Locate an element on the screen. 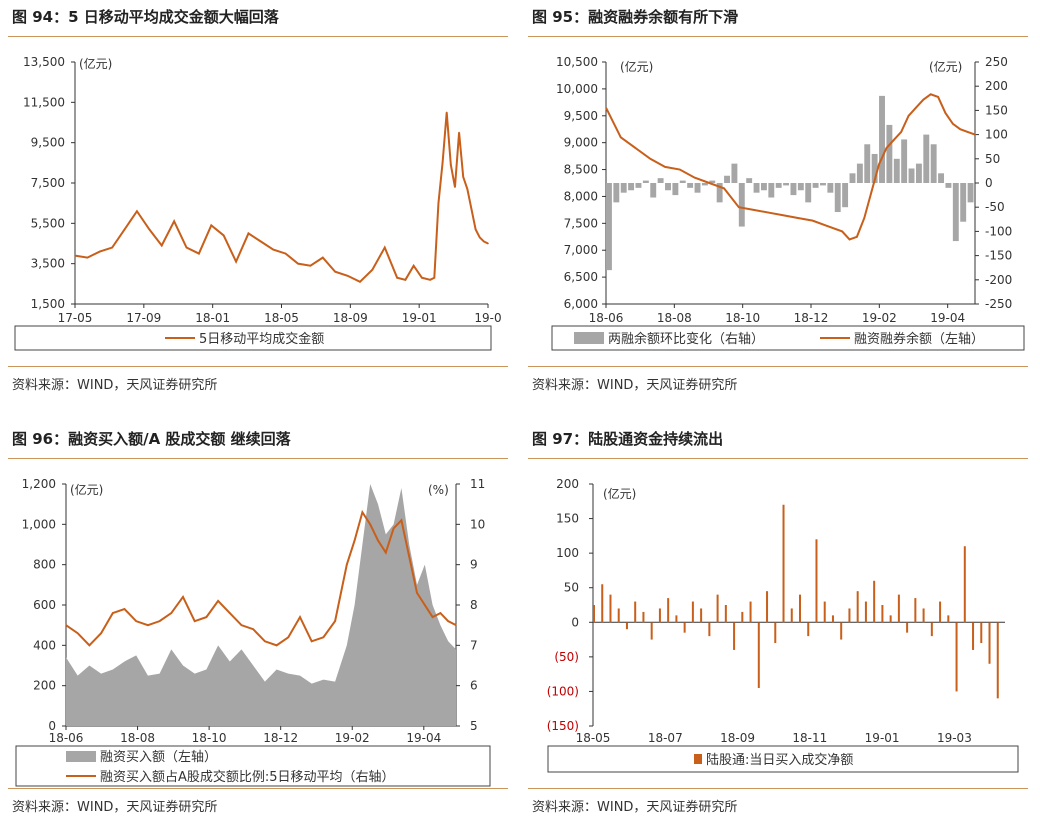 The image size is (1040, 833). y-tick-label-right: -100 is located at coordinates (998, 231).